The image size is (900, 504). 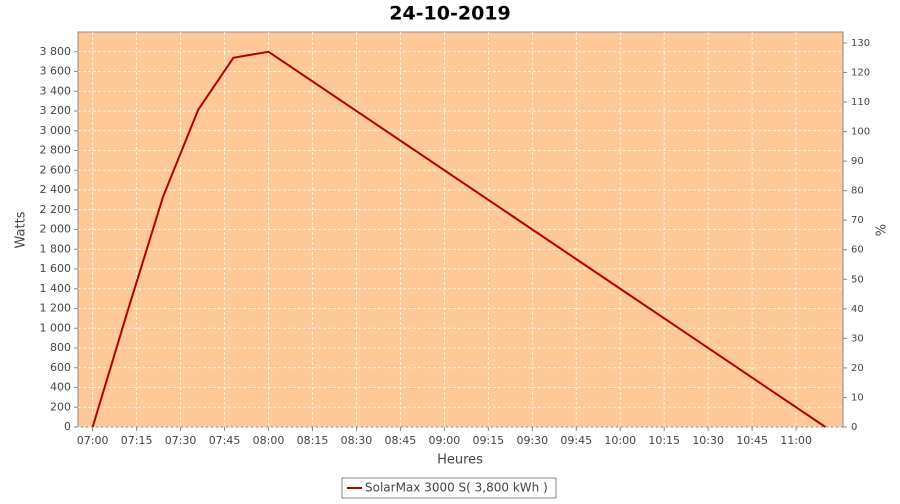 I want to click on legend-box, so click(x=449, y=488).